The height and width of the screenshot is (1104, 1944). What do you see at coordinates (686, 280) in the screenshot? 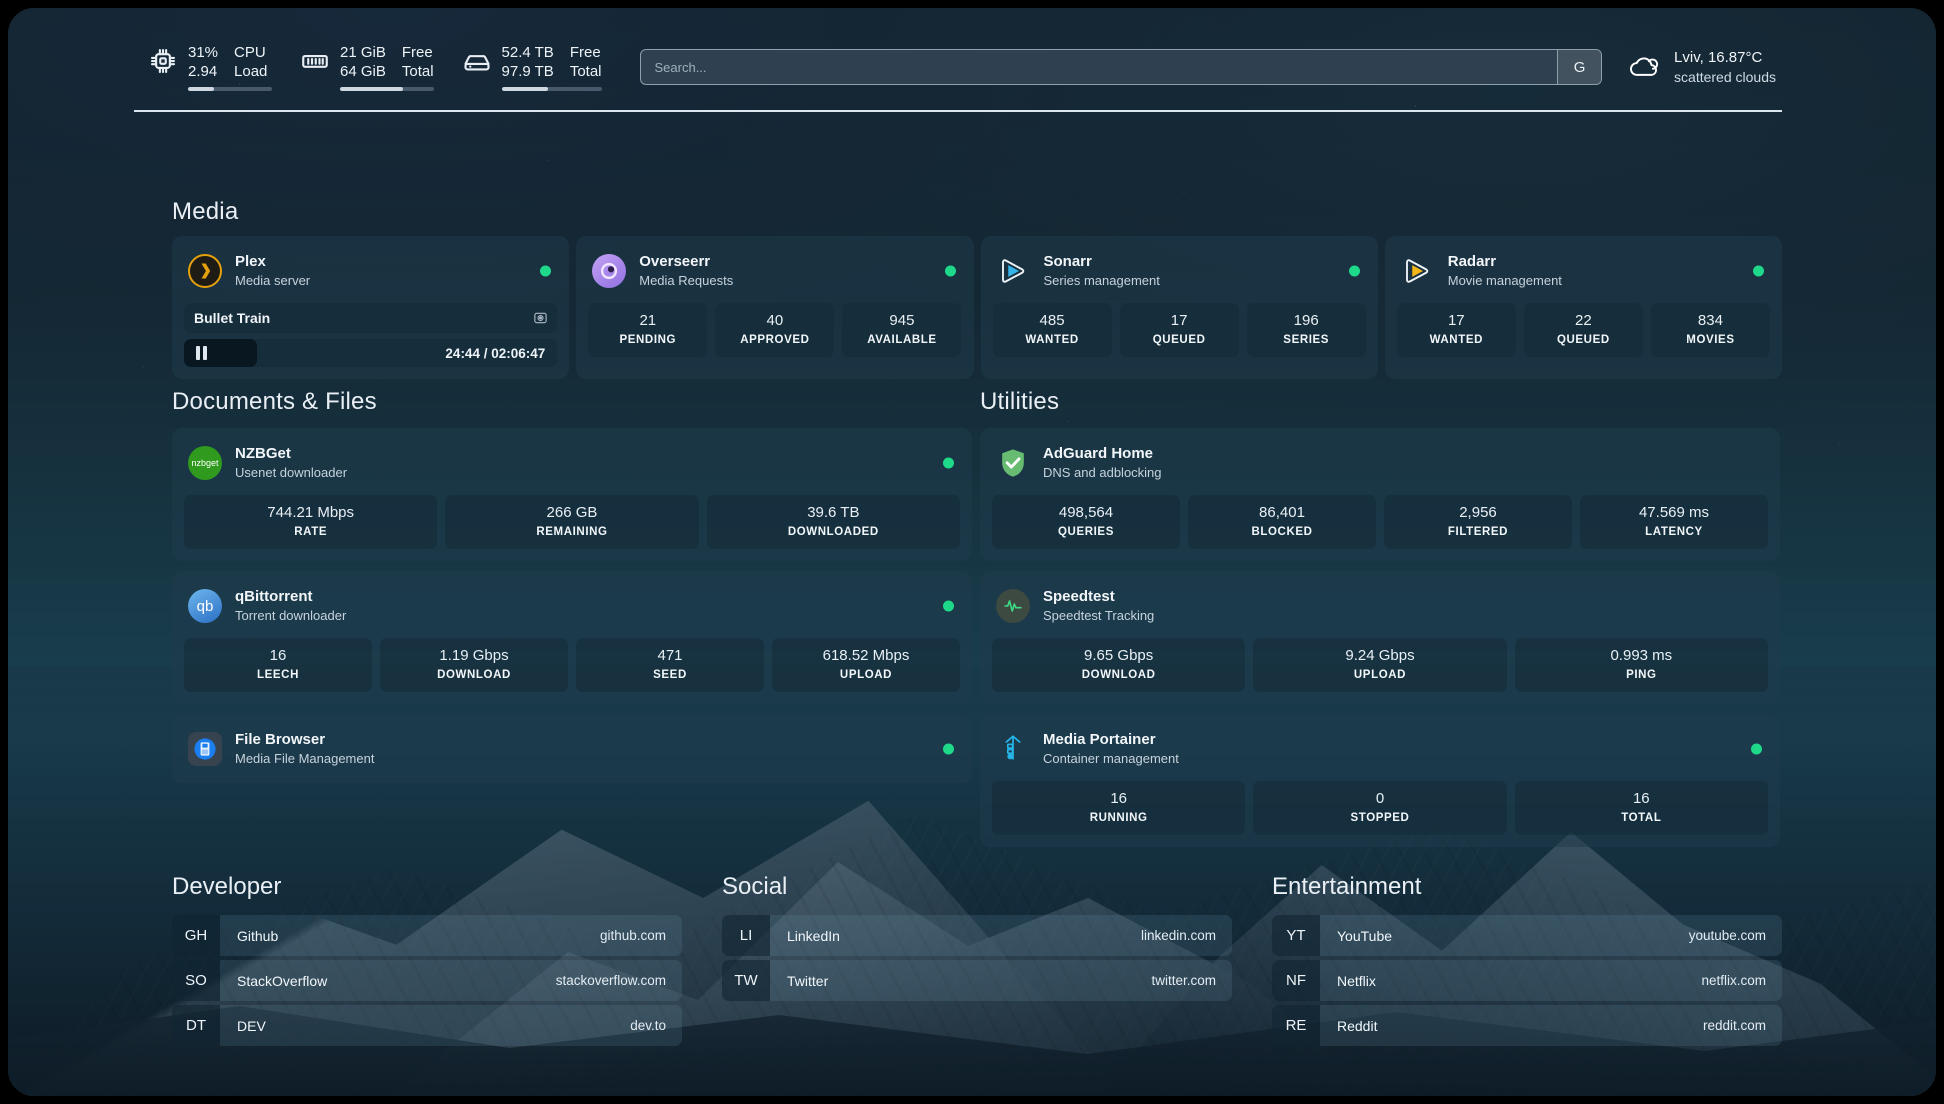
I see `service-subtitle: Media Requests` at bounding box center [686, 280].